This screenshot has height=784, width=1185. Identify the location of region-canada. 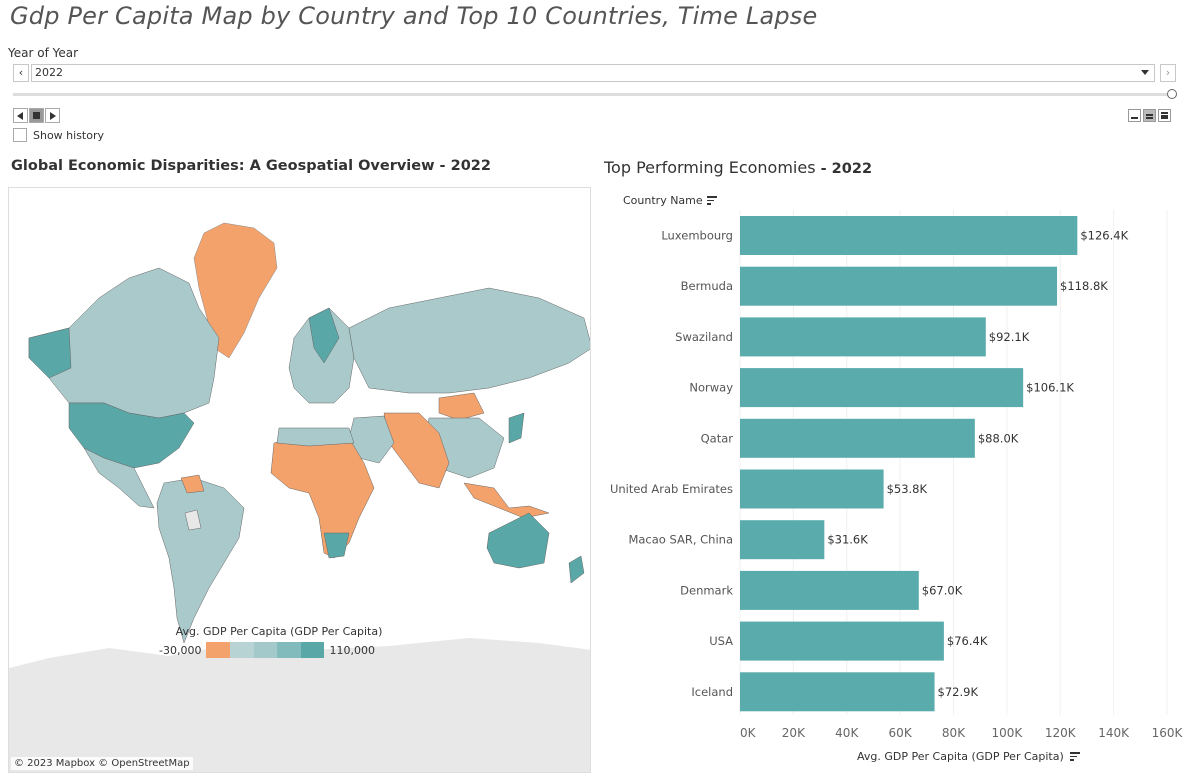
(124, 343).